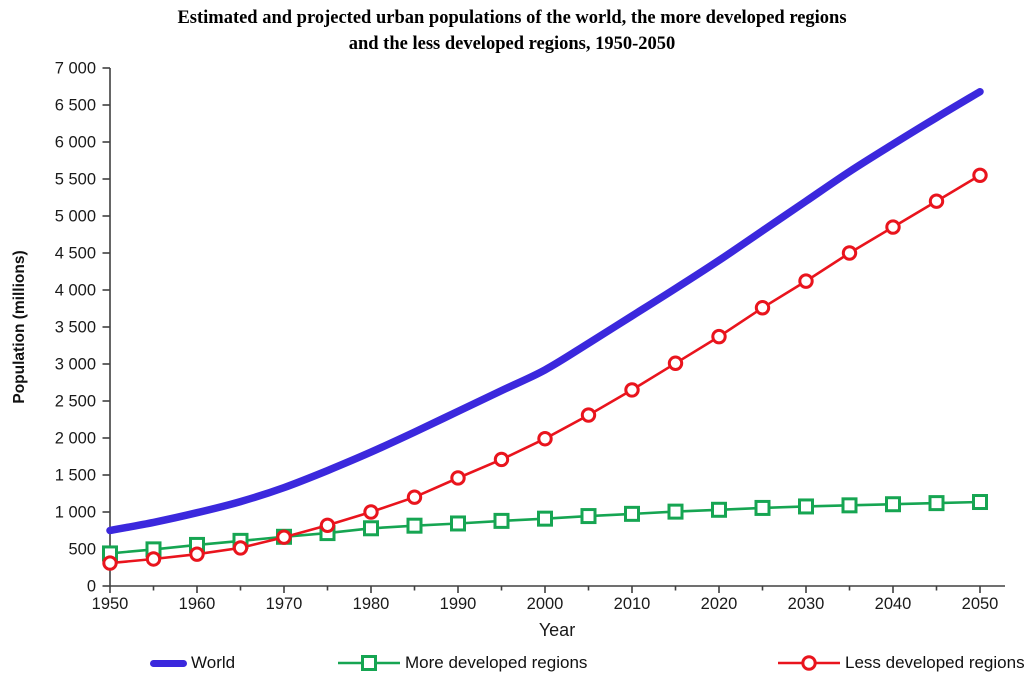 The height and width of the screenshot is (684, 1024). Describe the element at coordinates (75, 402) in the screenshot. I see `svg-text: 2 500` at that location.